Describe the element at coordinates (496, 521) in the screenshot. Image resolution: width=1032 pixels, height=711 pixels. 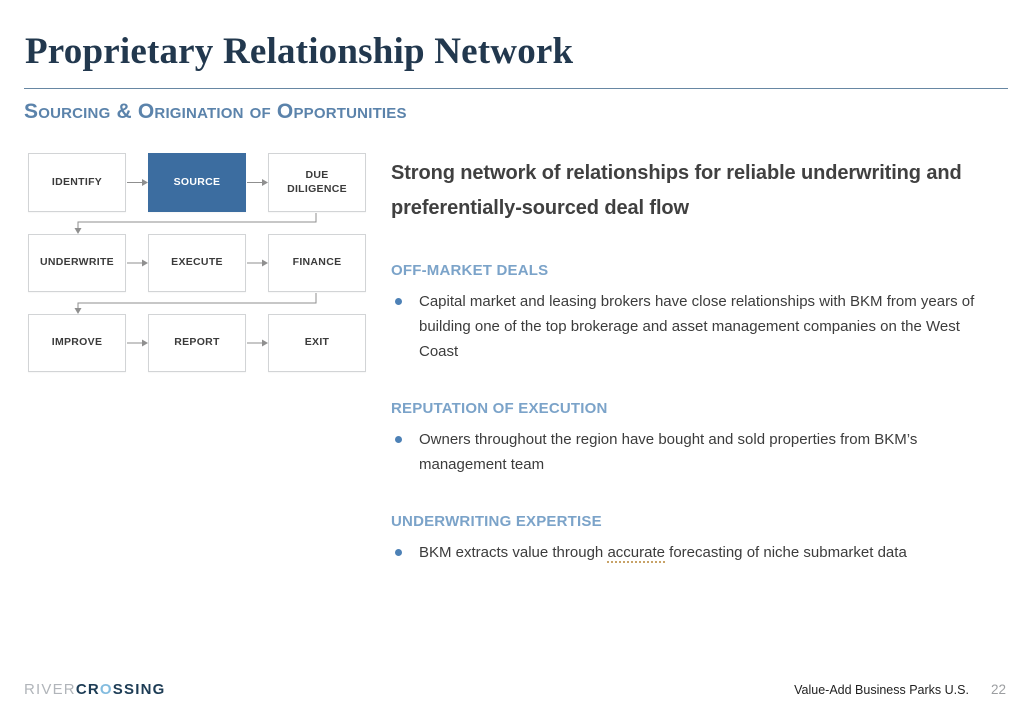
I see `section-title: UNDERWRITING EXPERTISE` at that location.